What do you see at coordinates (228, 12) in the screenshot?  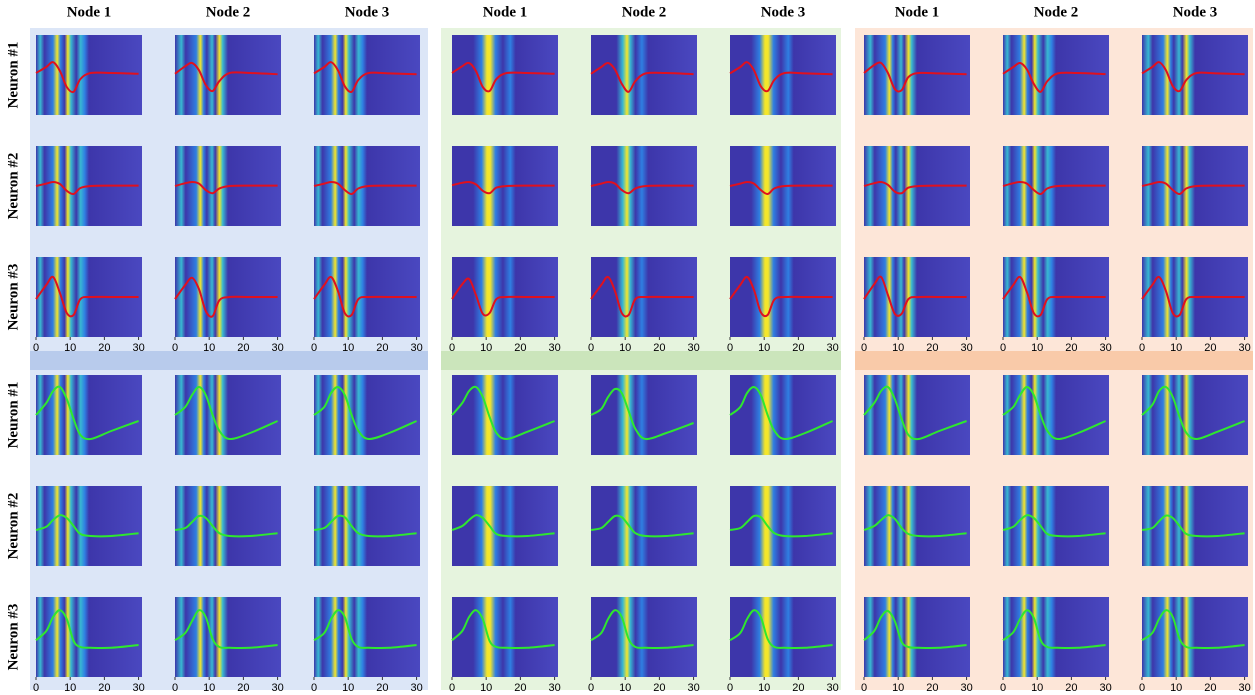 I see `column-header: Node 2` at bounding box center [228, 12].